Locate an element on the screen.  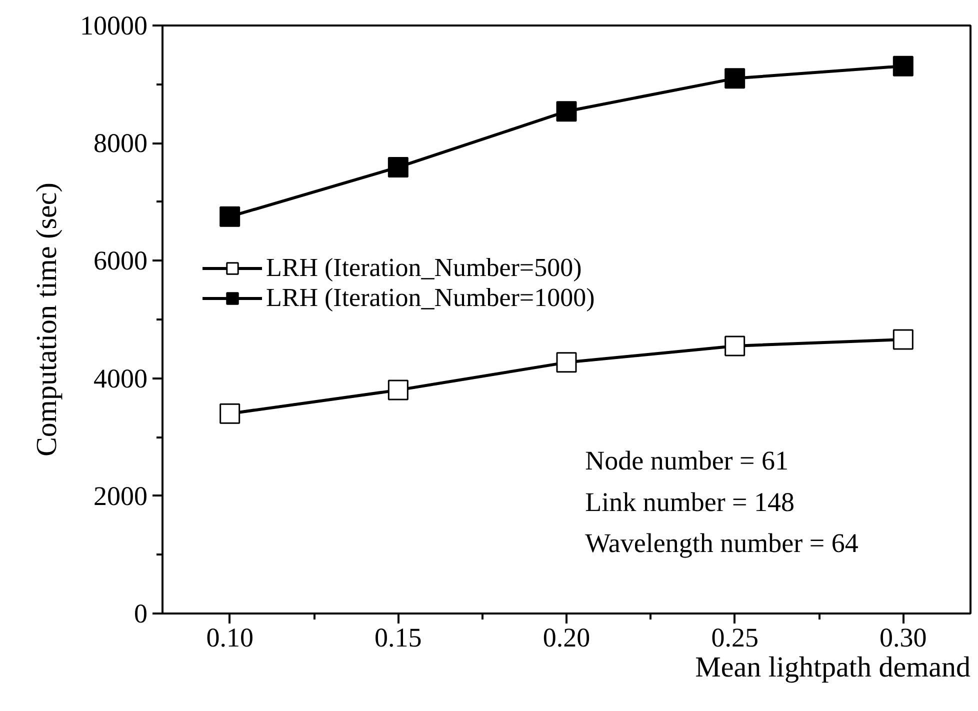
x-tick-label: 0.15 is located at coordinates (398, 637).